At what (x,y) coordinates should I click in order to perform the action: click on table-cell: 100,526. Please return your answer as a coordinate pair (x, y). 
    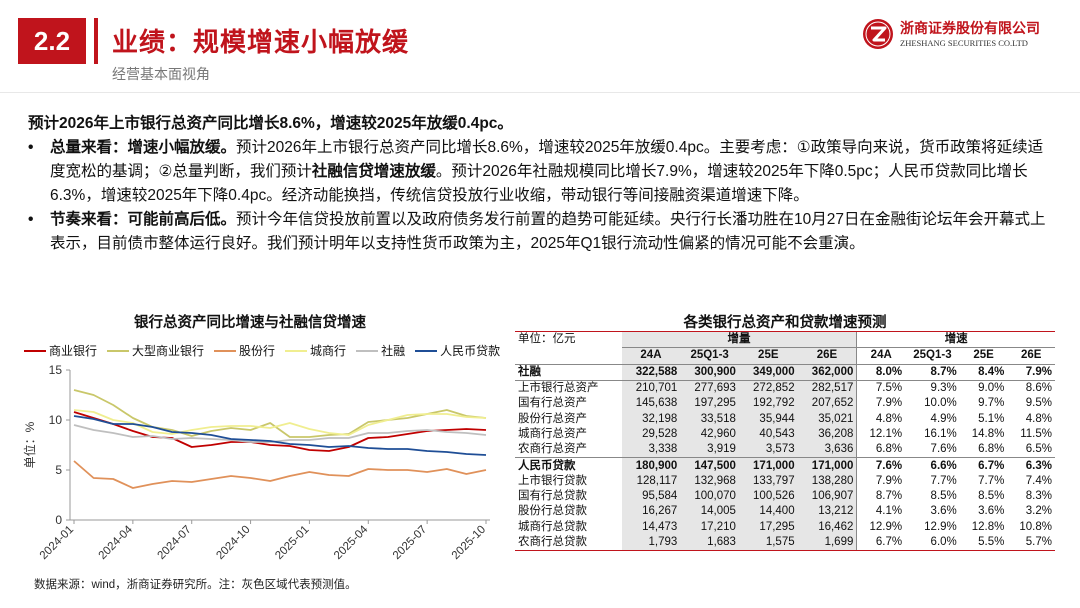
    Looking at the image, I should click on (768, 496).